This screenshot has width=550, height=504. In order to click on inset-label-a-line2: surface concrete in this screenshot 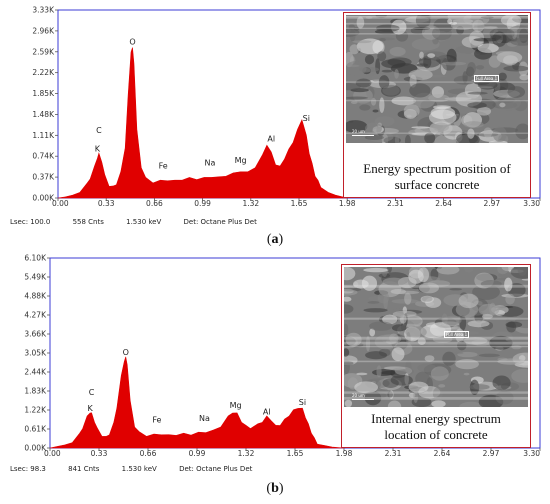, I will do `click(437, 184)`.